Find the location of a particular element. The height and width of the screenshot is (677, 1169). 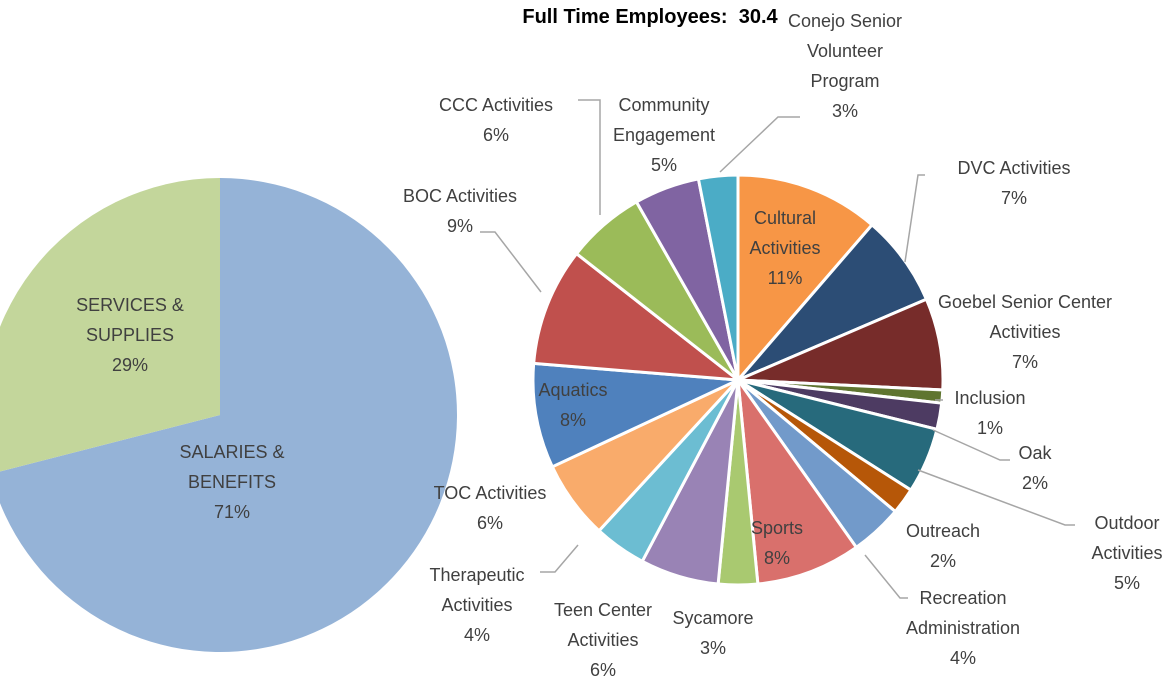

category-label: Outdoor Activities is located at coordinates (1127, 538).